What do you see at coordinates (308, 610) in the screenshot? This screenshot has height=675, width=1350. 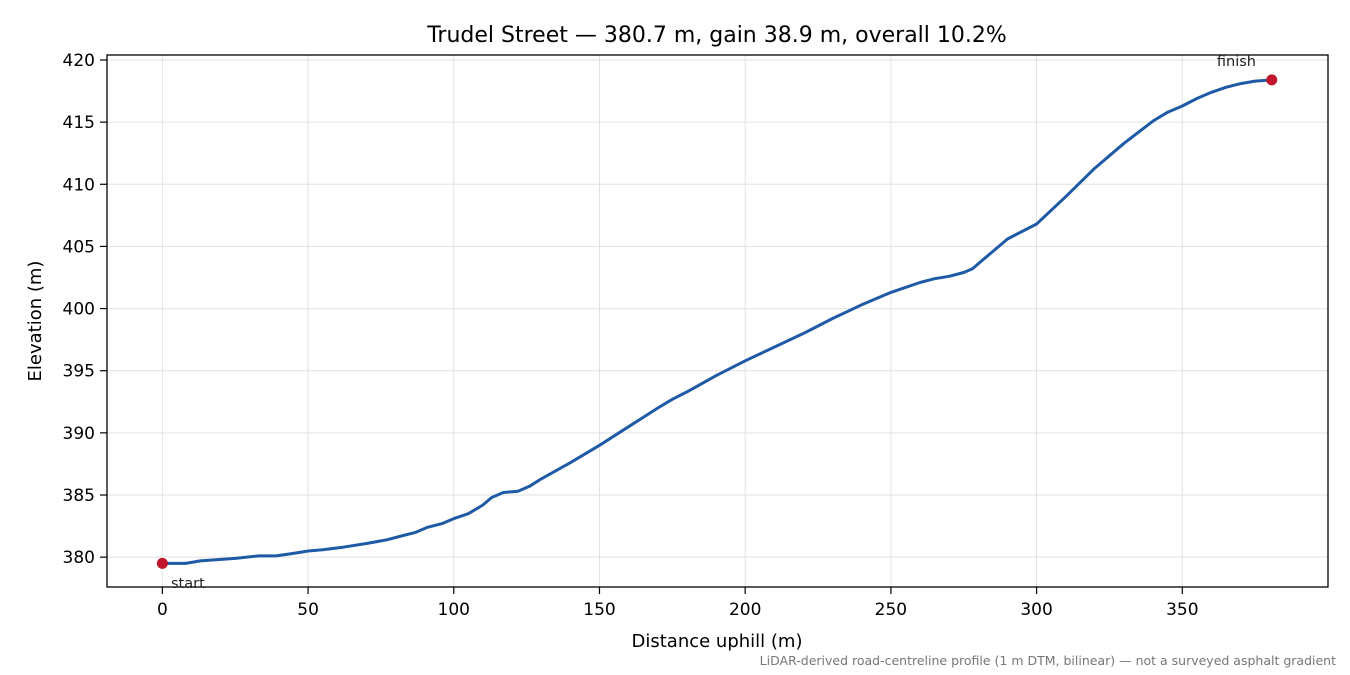 I see `x-tick-label: 50` at bounding box center [308, 610].